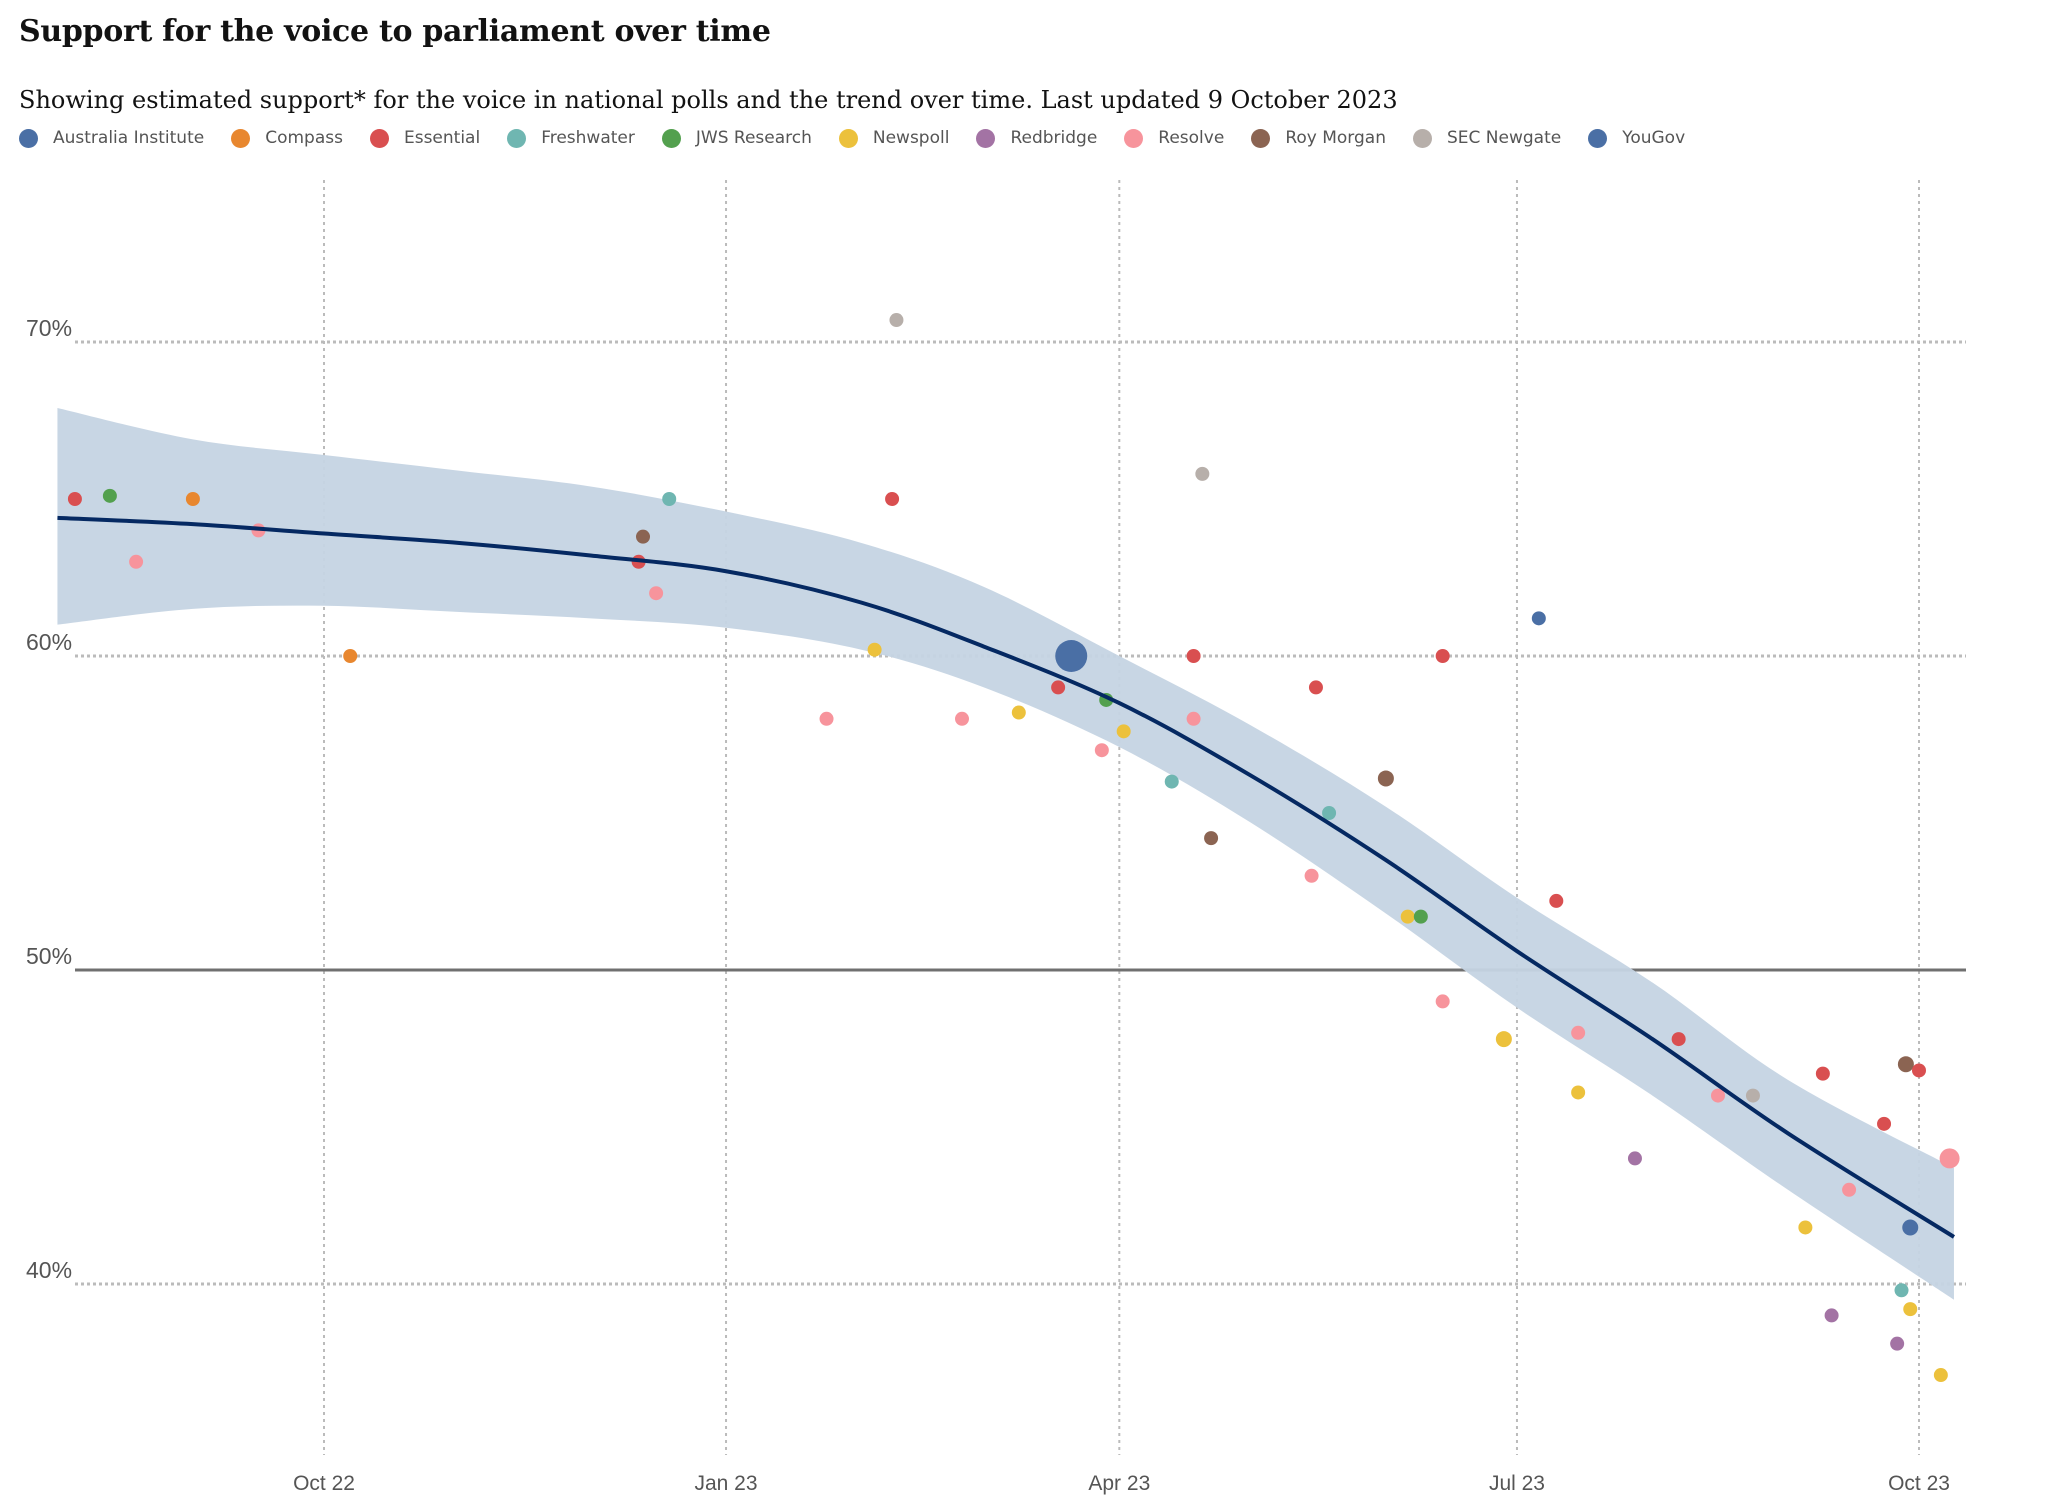 This screenshot has height=1502, width=2054. What do you see at coordinates (129, 138) in the screenshot?
I see `legend-label: Australia Institute` at bounding box center [129, 138].